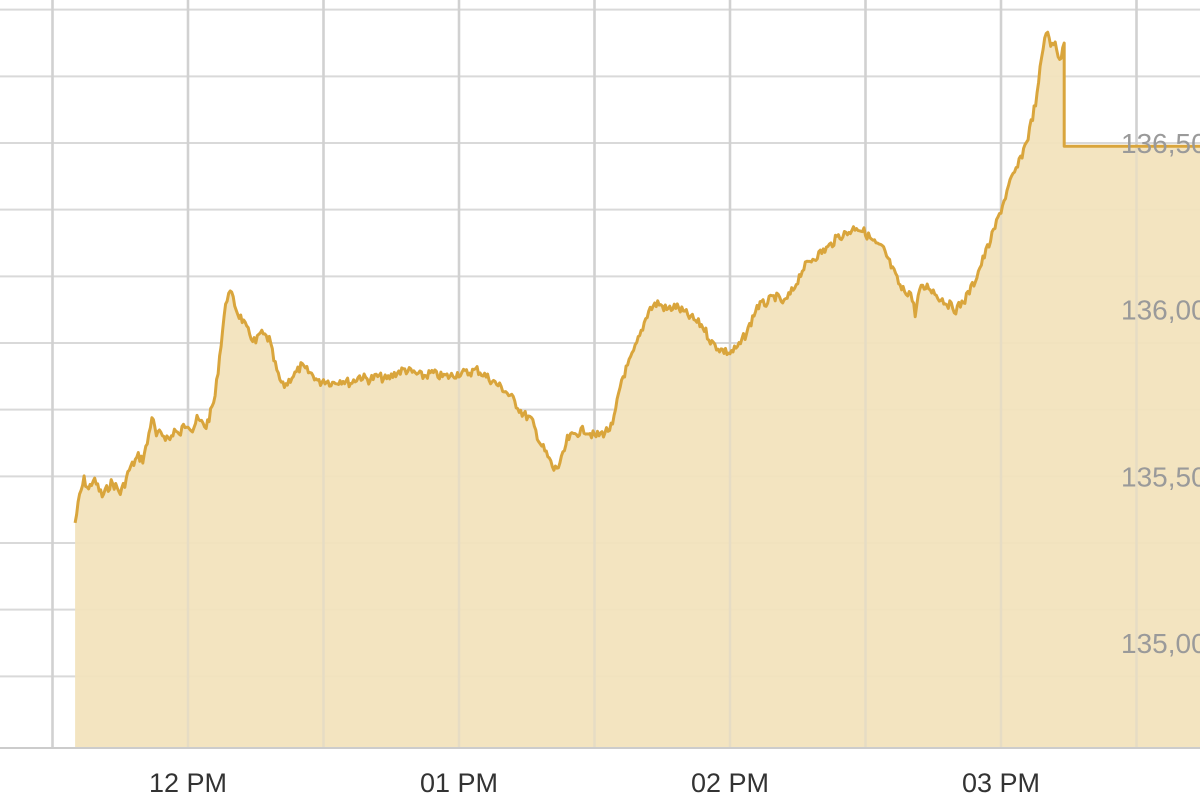 Image resolution: width=1200 pixels, height=800 pixels. I want to click on x-axis-ticks: 12 PM 01 PM 02 PM 03 PM, so click(594, 783).